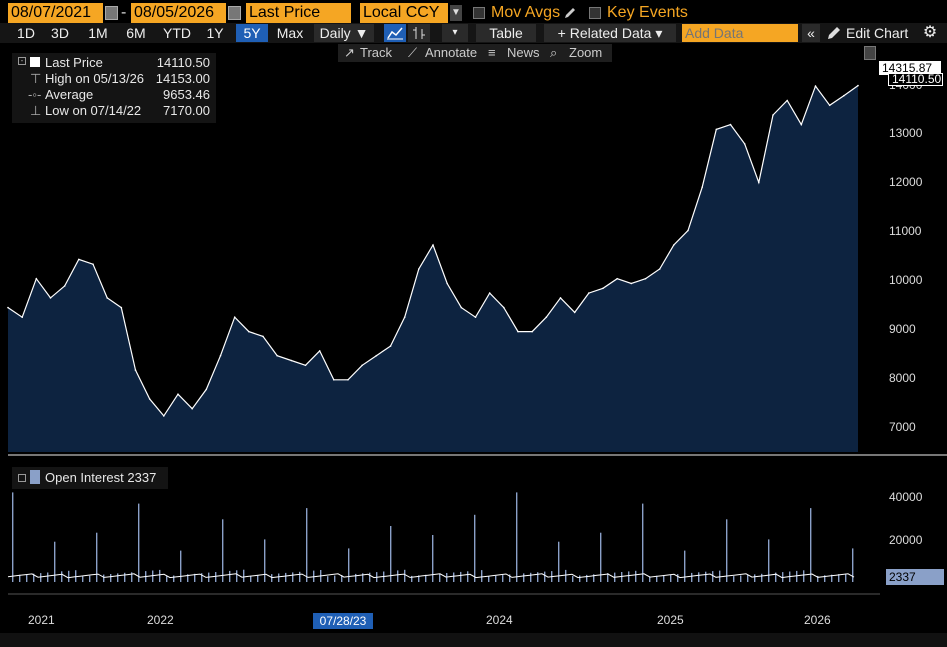  I want to click on low-marker-icon: ⊥, so click(36, 110).